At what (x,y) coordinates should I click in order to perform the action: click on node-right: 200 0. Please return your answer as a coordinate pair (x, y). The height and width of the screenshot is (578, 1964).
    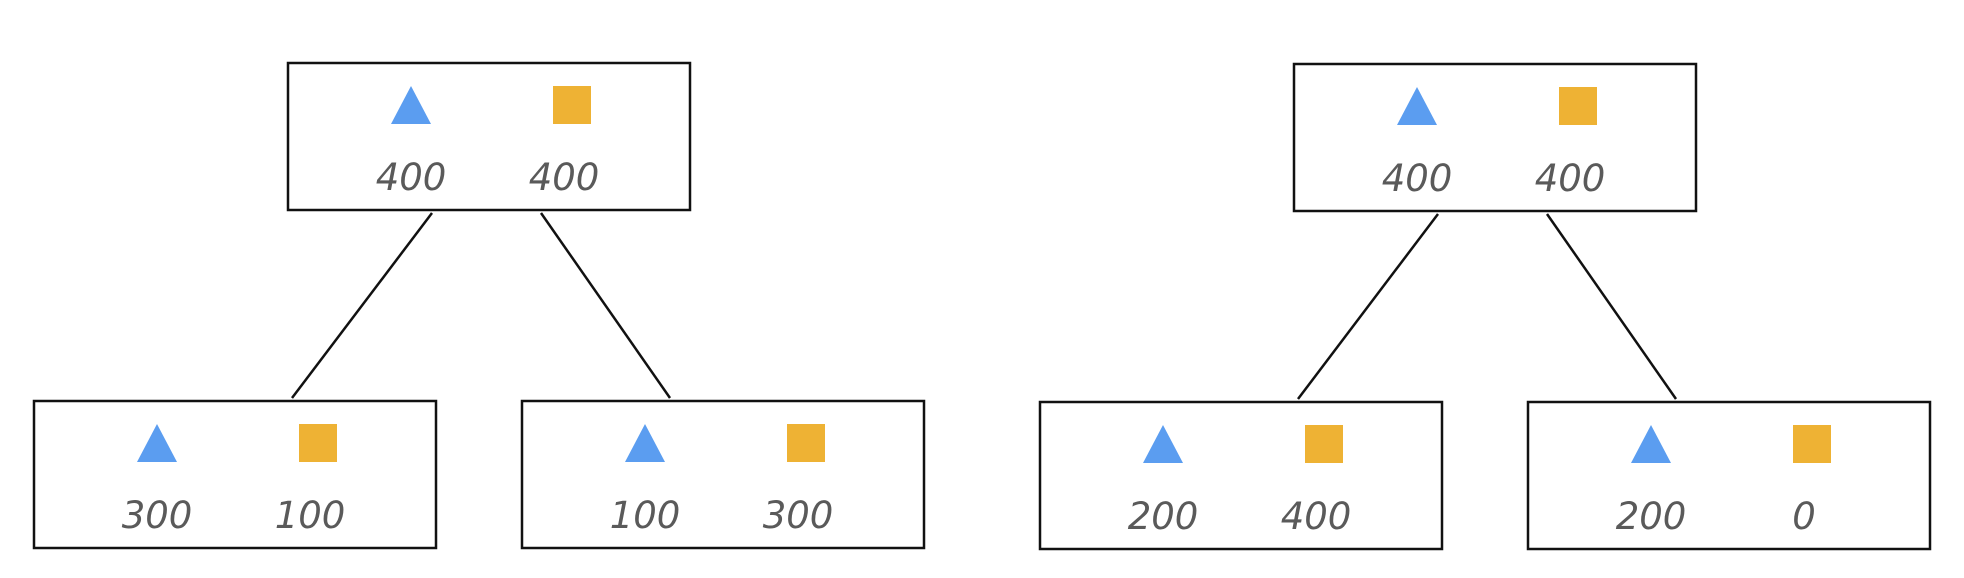
    Looking at the image, I should click on (1729, 475).